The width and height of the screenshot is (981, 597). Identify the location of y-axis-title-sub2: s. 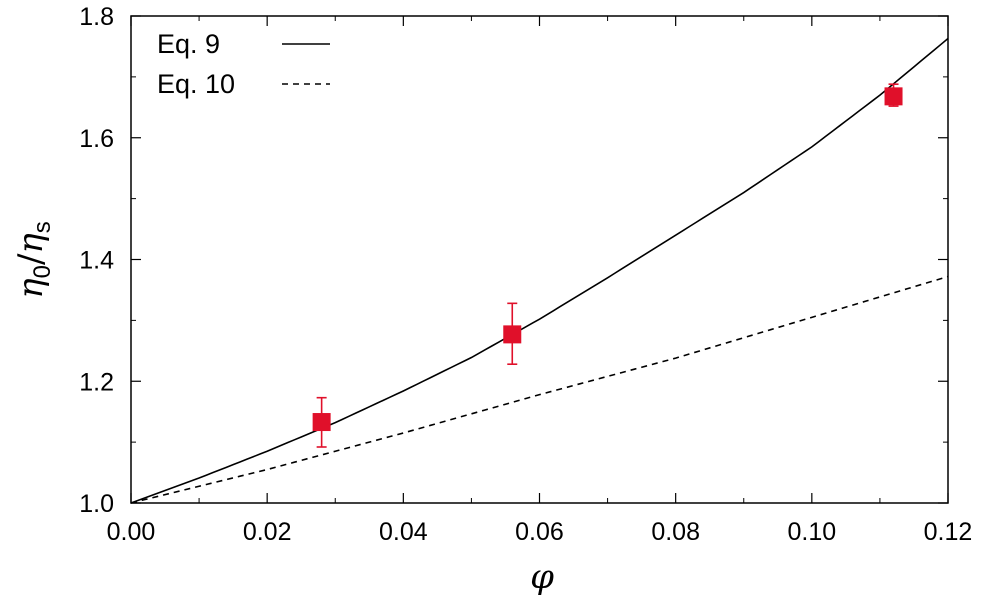
(42, 227).